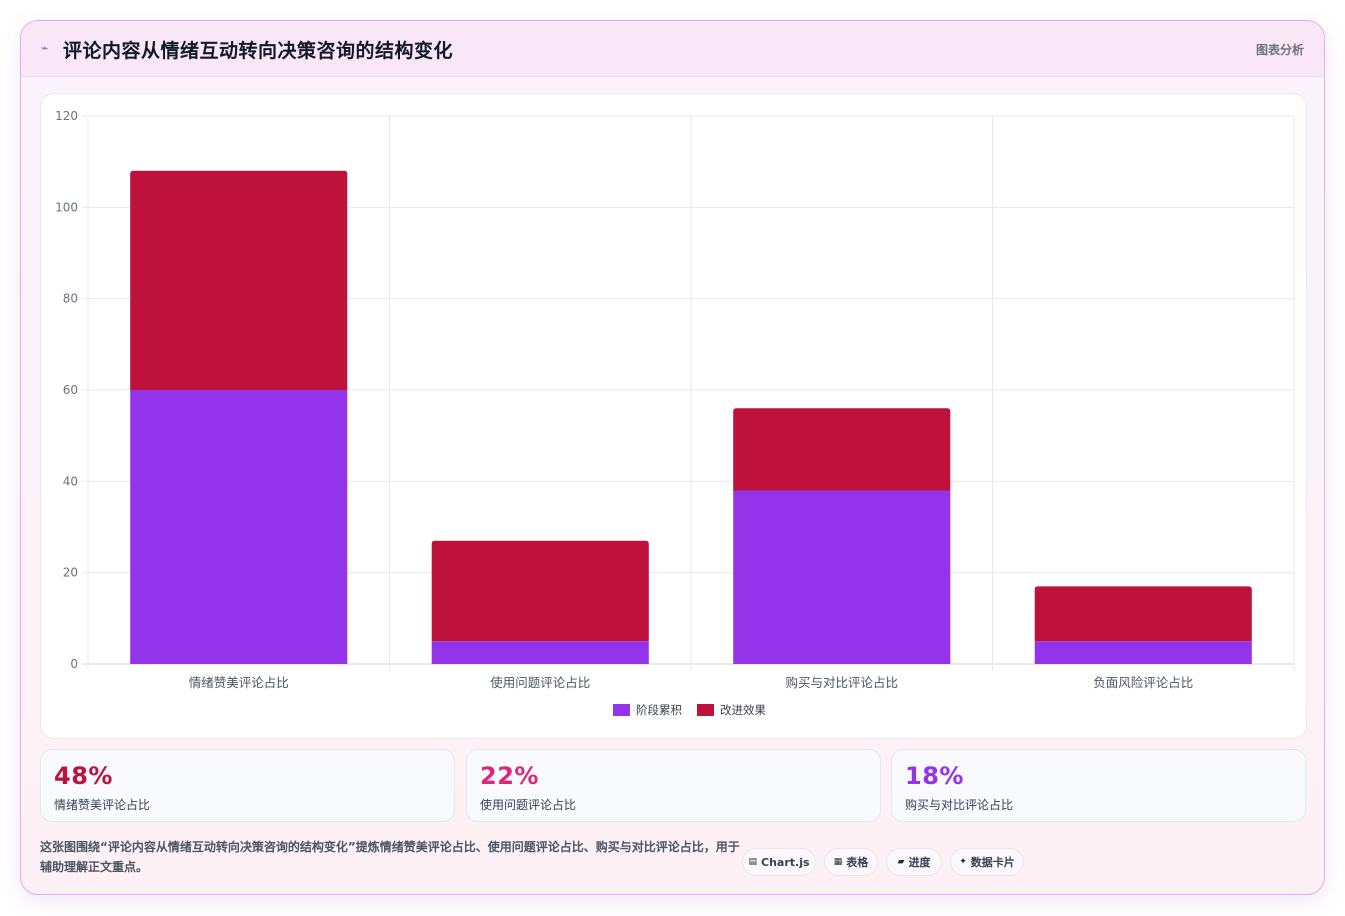  Describe the element at coordinates (74, 664) in the screenshot. I see `y-tick-label: 0` at that location.